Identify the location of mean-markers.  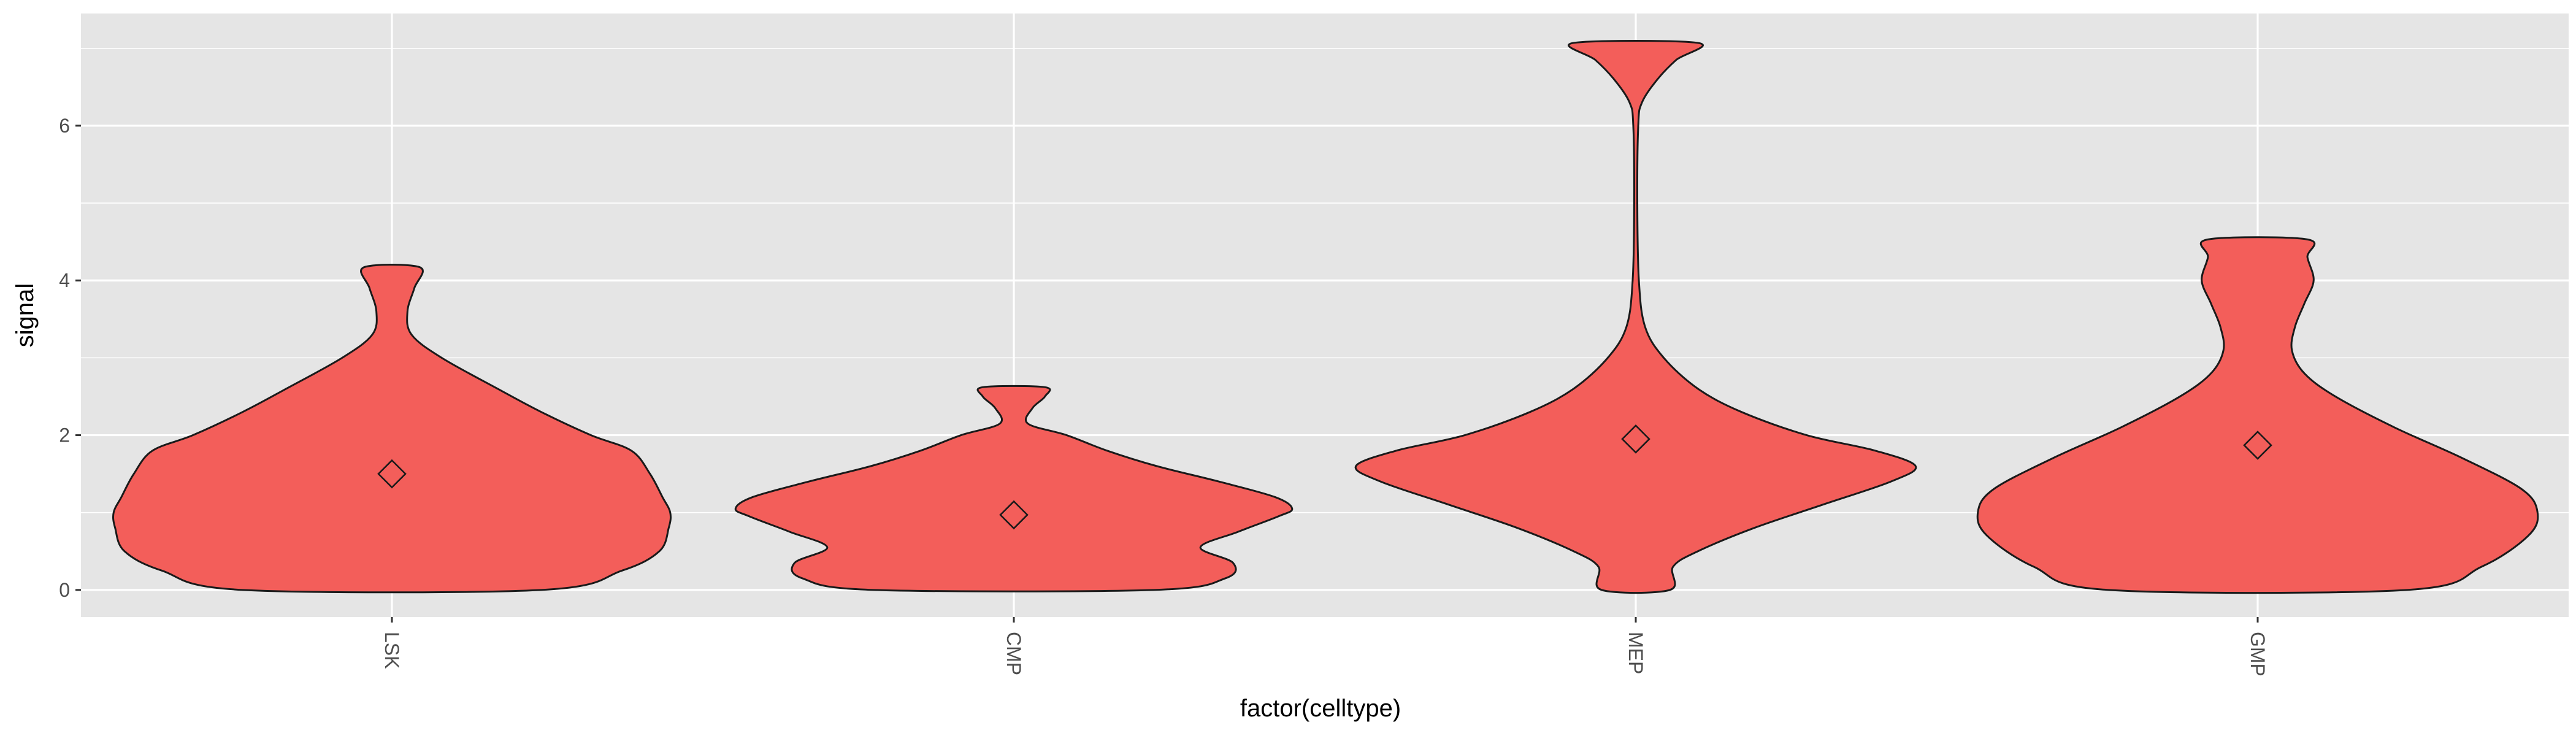
(1324, 477).